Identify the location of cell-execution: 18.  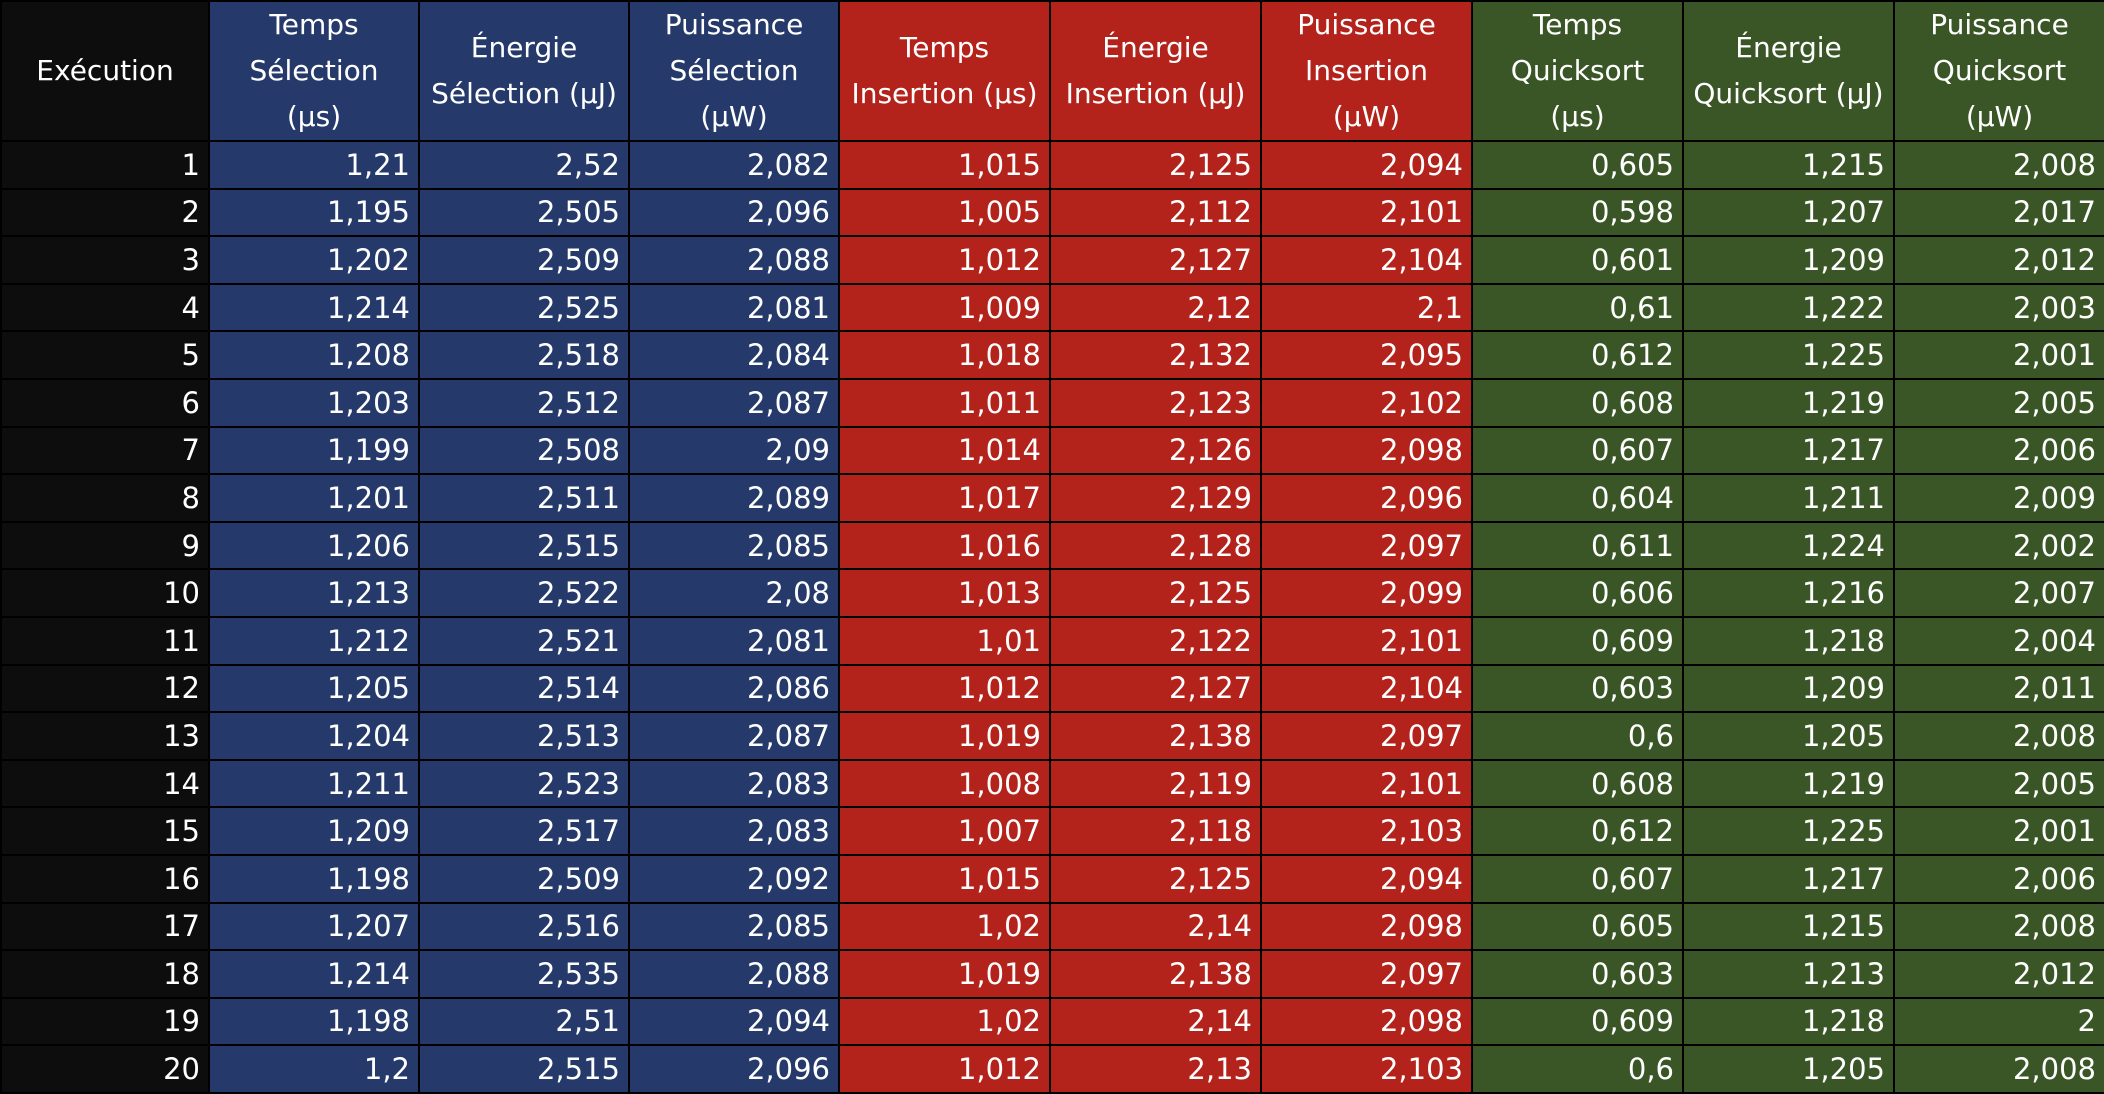
(105, 974).